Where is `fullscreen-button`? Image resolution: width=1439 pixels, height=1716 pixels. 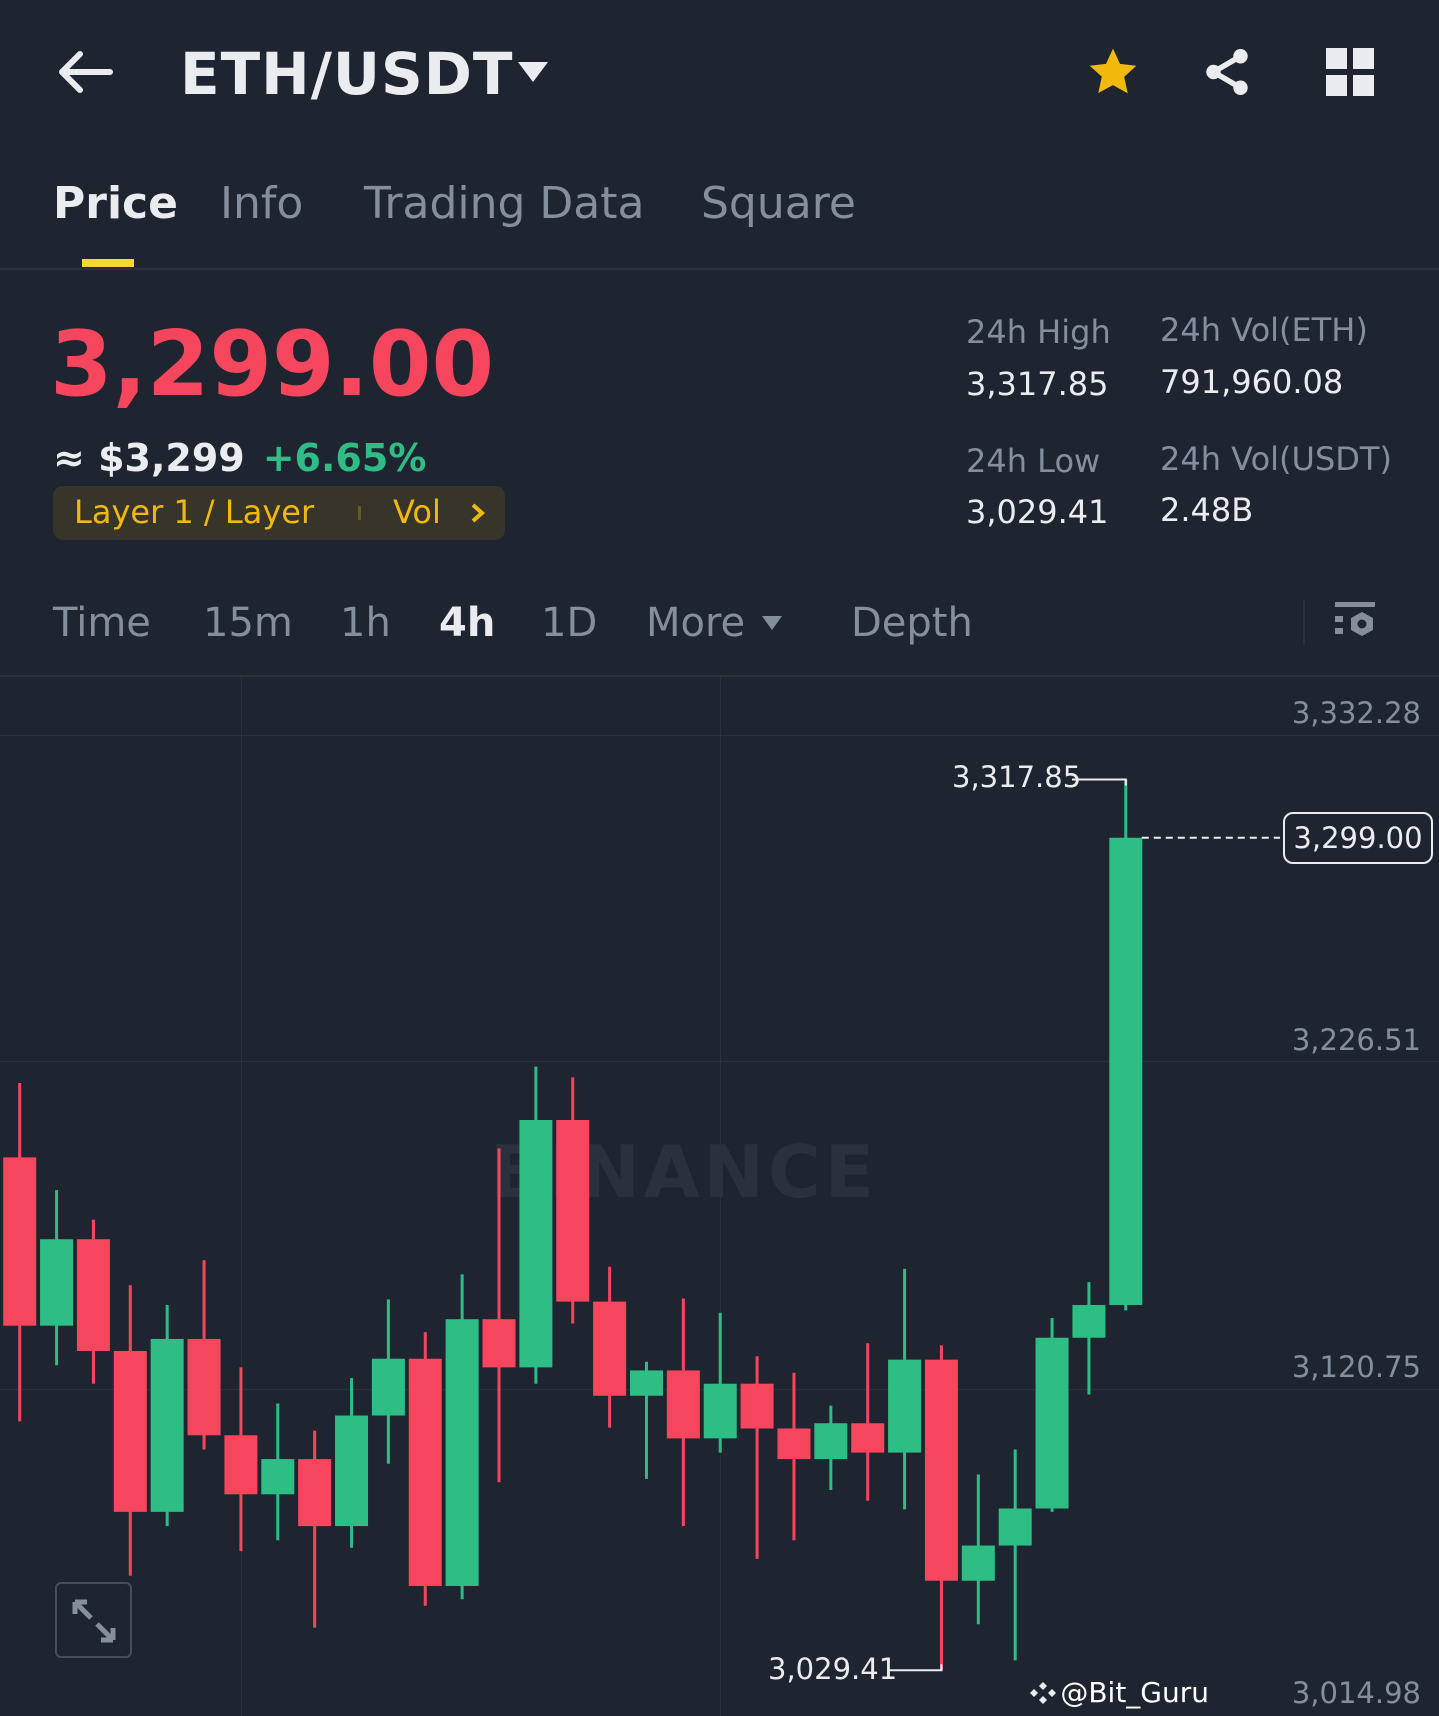
fullscreen-button is located at coordinates (93, 1620).